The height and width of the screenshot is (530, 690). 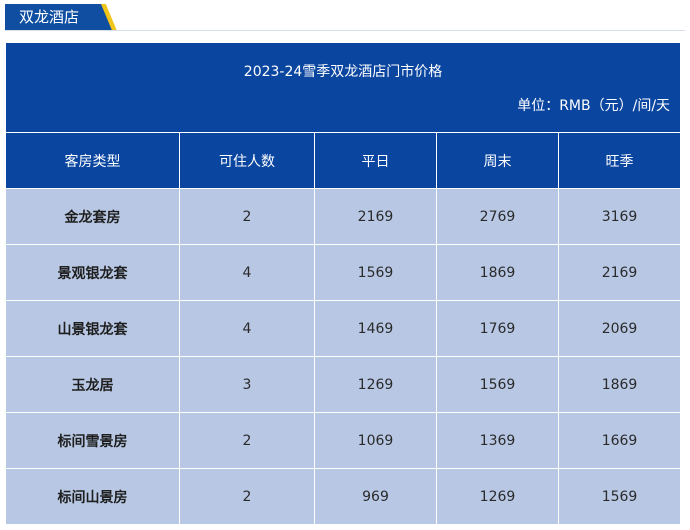 What do you see at coordinates (375, 440) in the screenshot?
I see `weekday-price-cell: 1069` at bounding box center [375, 440].